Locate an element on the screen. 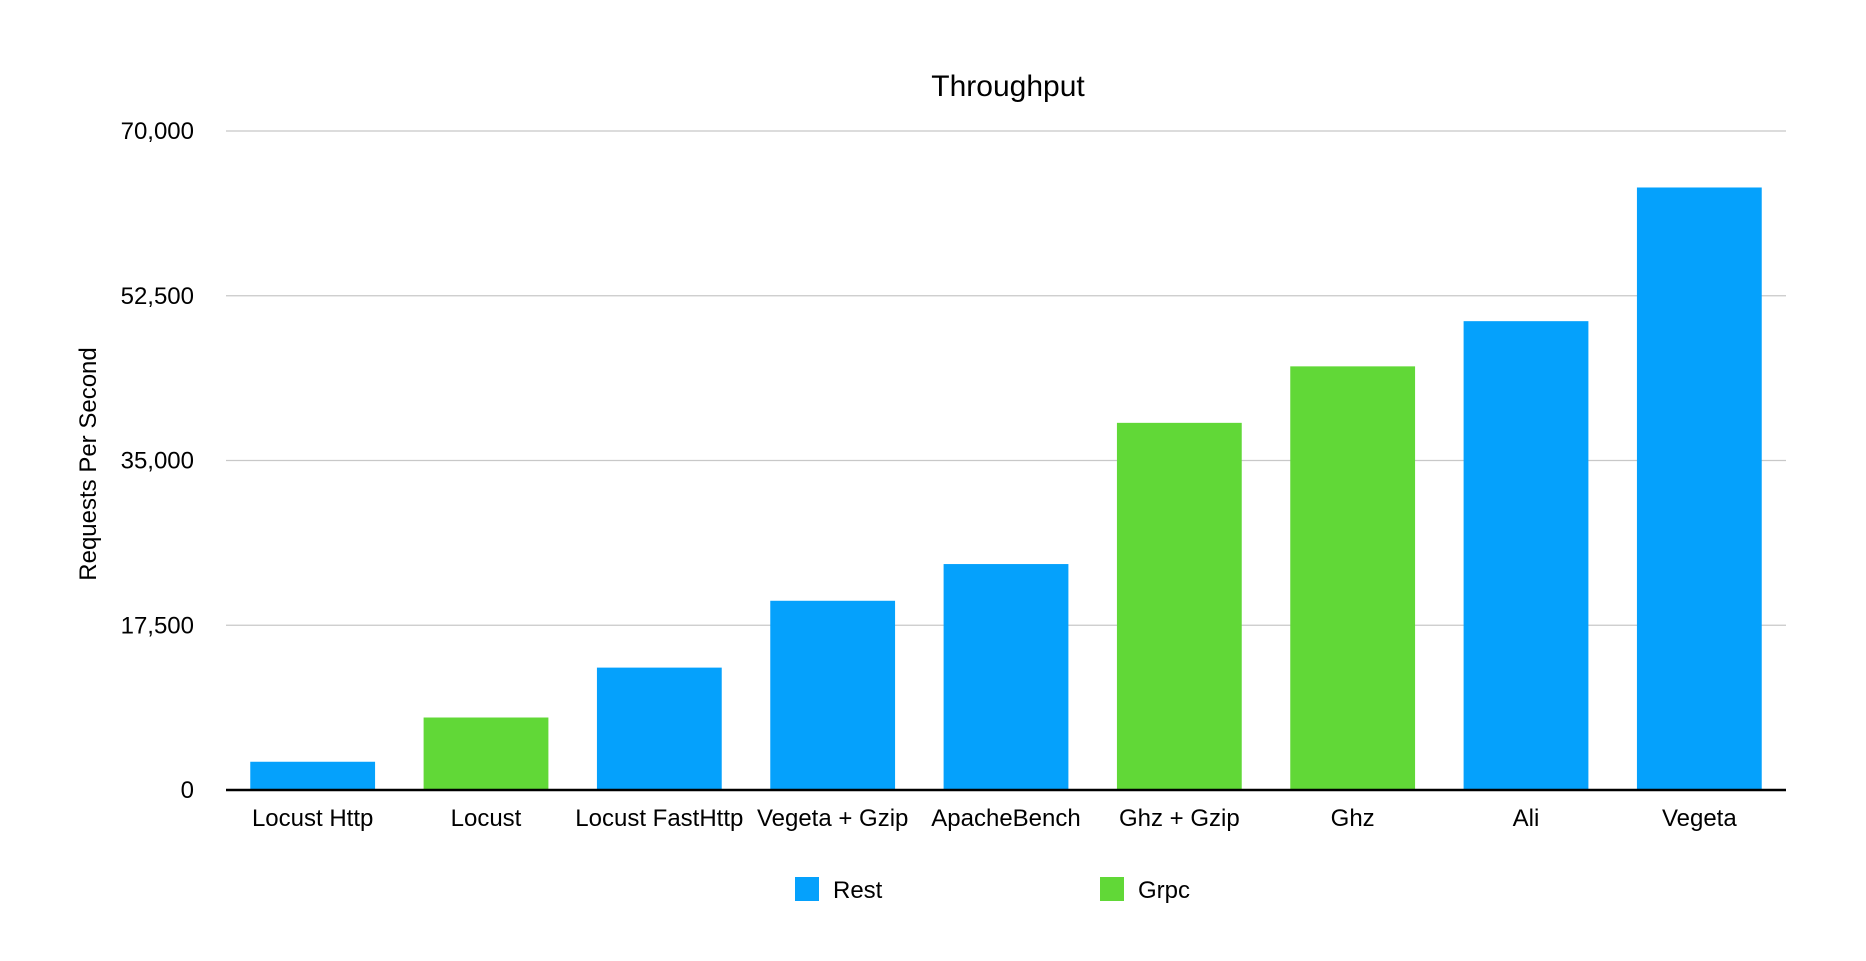 This screenshot has height=961, width=1866. legend: Rest Grpc is located at coordinates (992, 890).